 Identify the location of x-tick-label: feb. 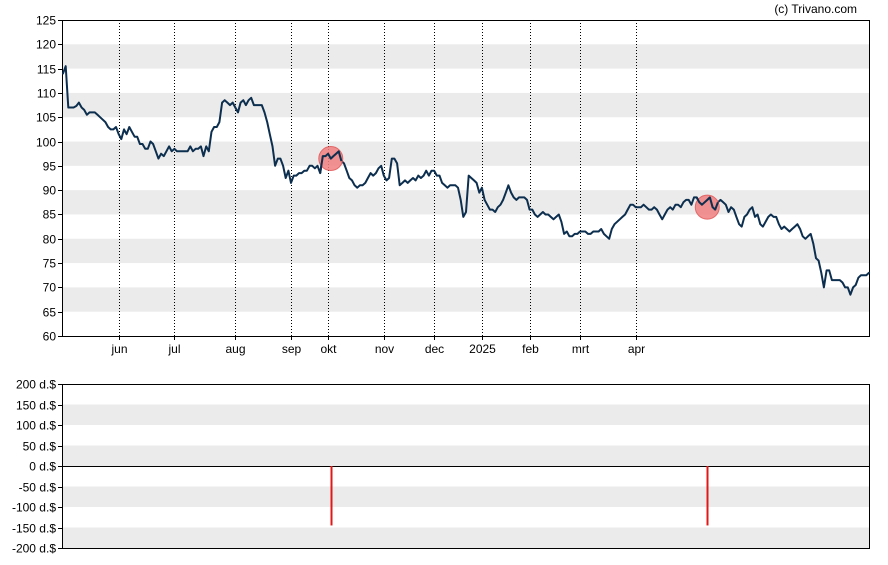
(530, 349).